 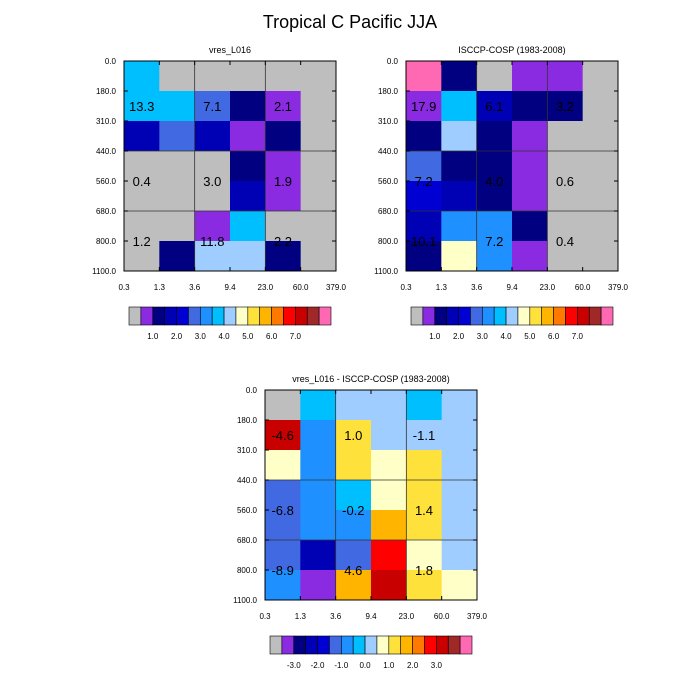 I want to click on colorbar-label: -2.0, so click(x=318, y=665).